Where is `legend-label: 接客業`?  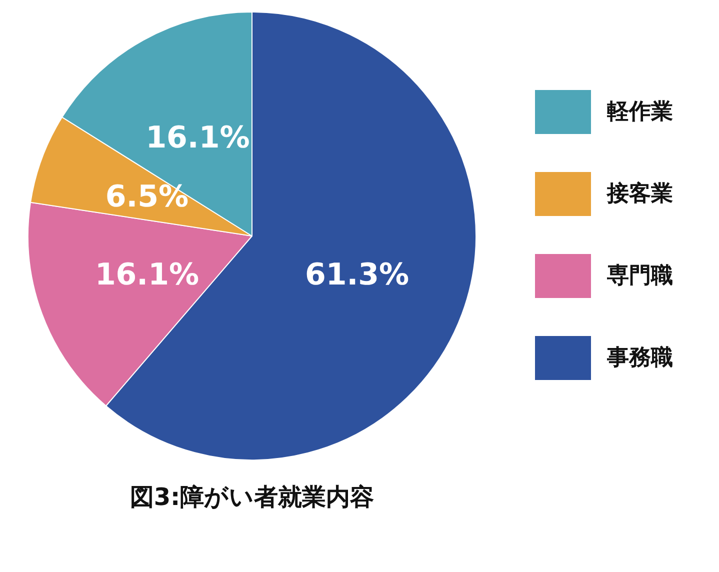
legend-label: 接客業 is located at coordinates (639, 193).